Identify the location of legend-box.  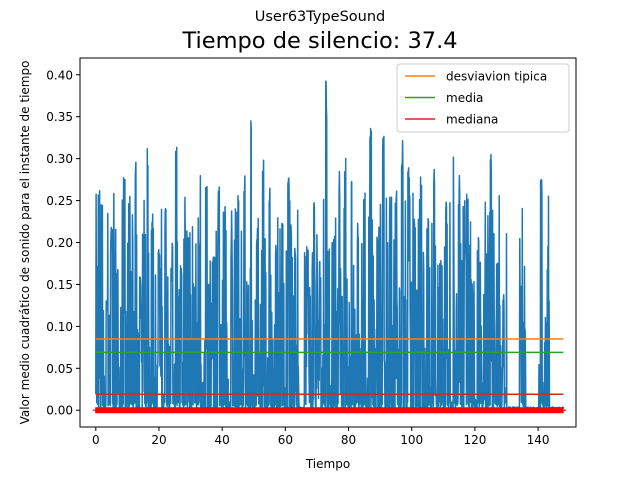
(483, 98).